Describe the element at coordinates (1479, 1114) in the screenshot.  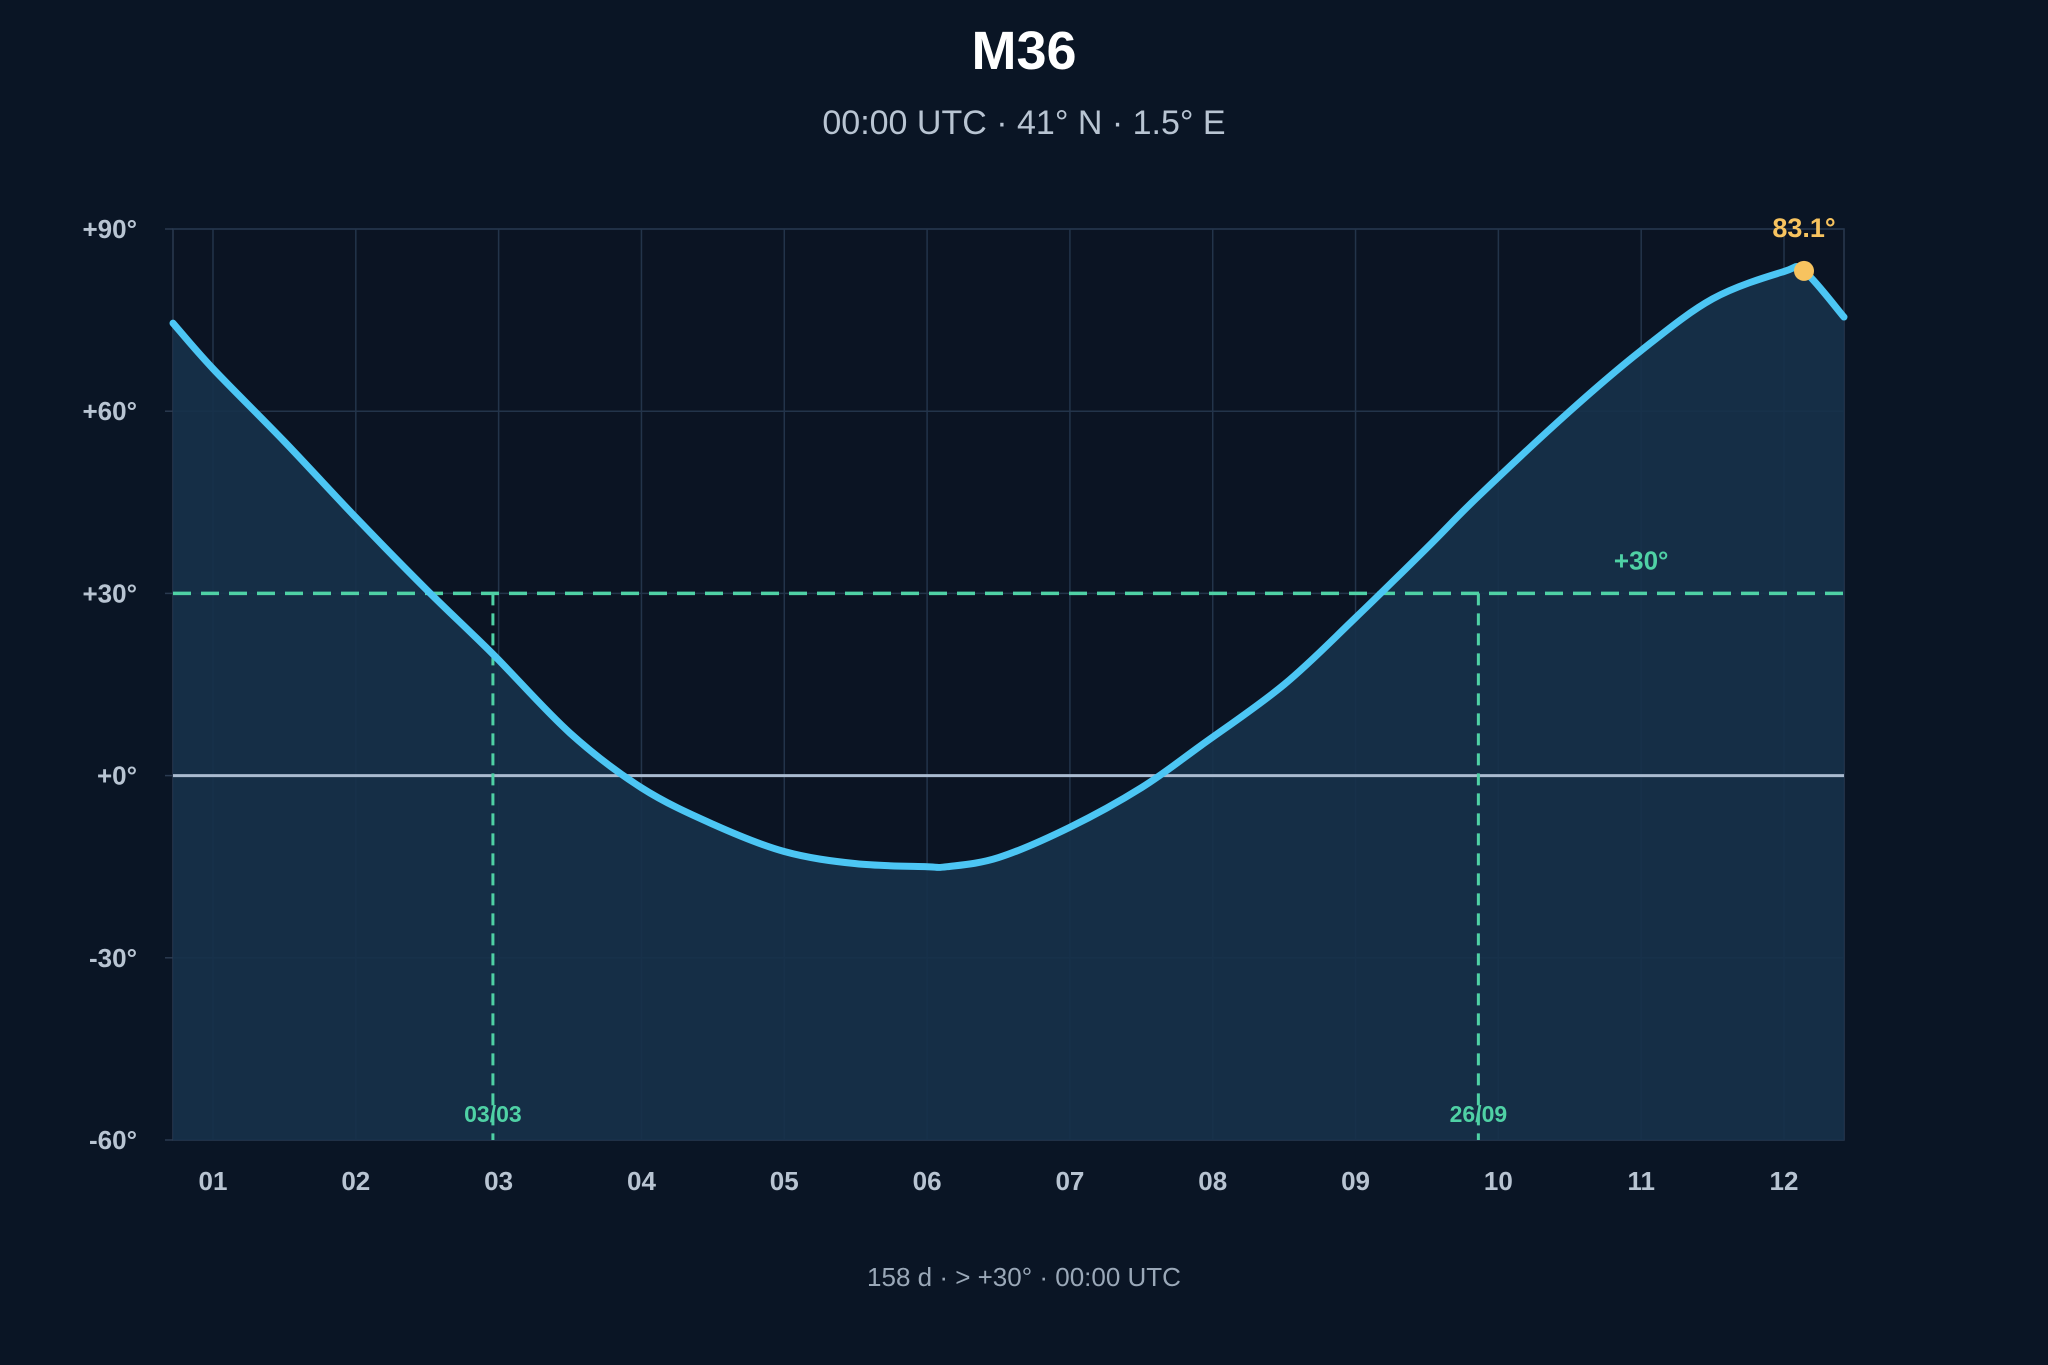
I see `crossing-label: 26/09` at that location.